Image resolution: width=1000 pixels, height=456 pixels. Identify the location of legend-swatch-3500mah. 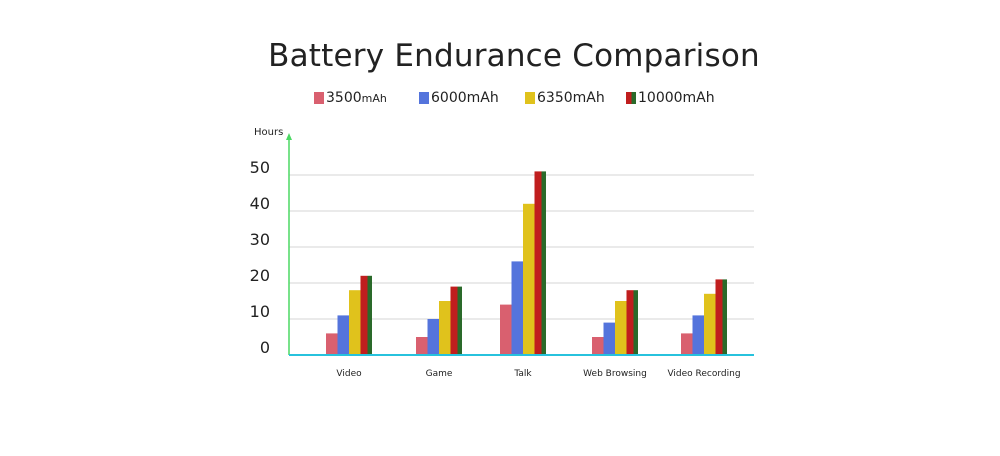
(319, 98).